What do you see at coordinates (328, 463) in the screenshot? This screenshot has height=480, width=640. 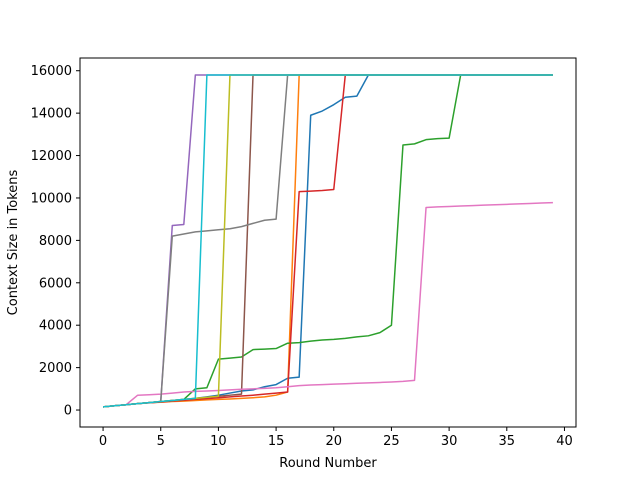 I see `x-axis-label: Round Number` at bounding box center [328, 463].